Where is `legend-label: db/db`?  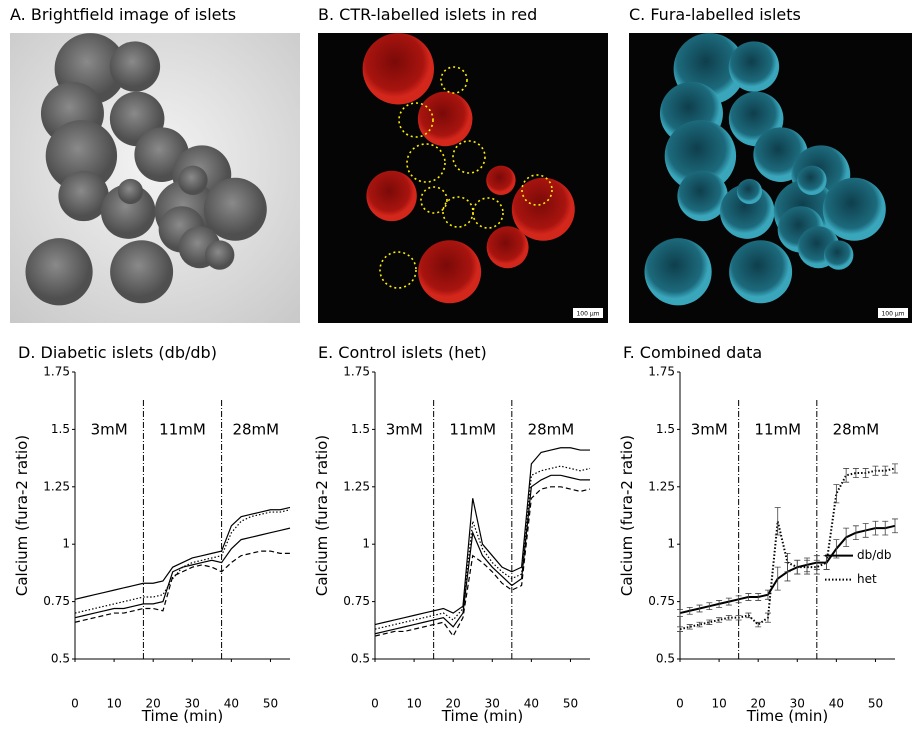
legend-label: db/db is located at coordinates (874, 555).